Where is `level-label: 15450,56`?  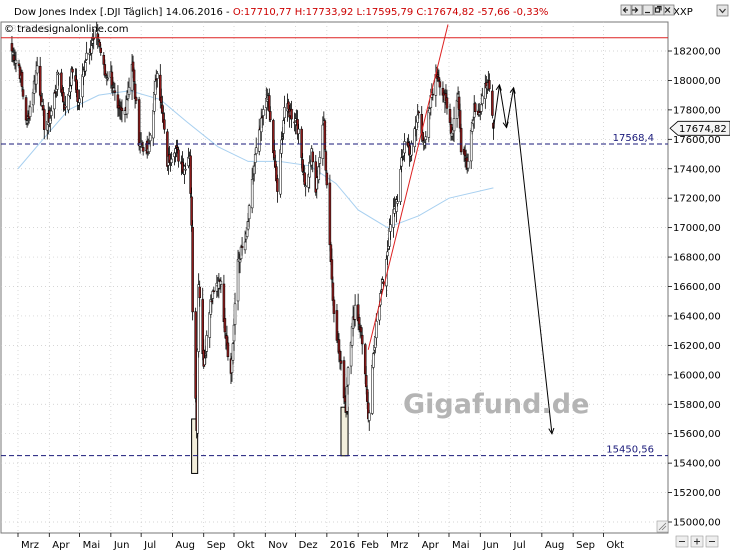
level-label: 15450,56 is located at coordinates (630, 450).